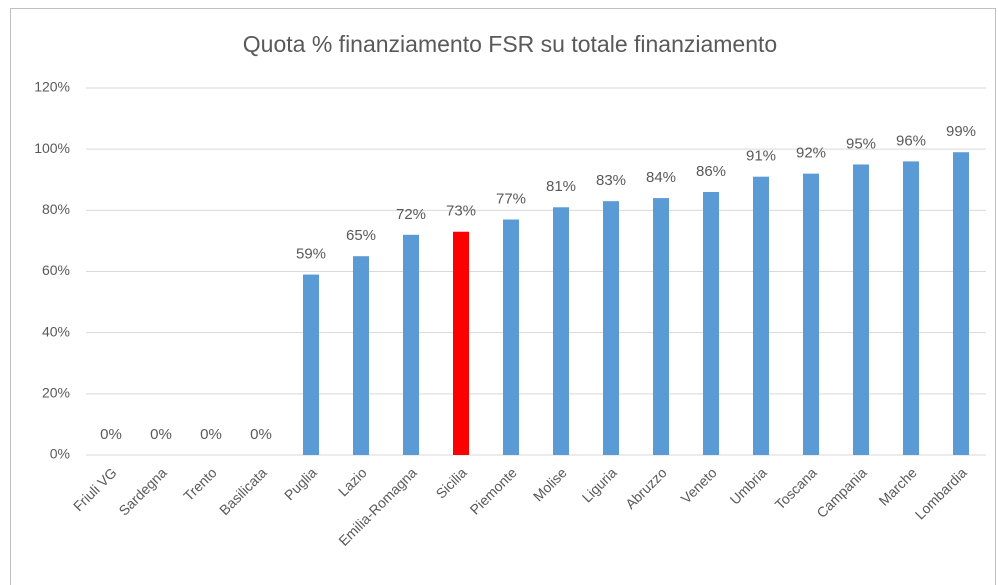 The width and height of the screenshot is (998, 585). What do you see at coordinates (56, 270) in the screenshot?
I see `y-tick-label: 60%` at bounding box center [56, 270].